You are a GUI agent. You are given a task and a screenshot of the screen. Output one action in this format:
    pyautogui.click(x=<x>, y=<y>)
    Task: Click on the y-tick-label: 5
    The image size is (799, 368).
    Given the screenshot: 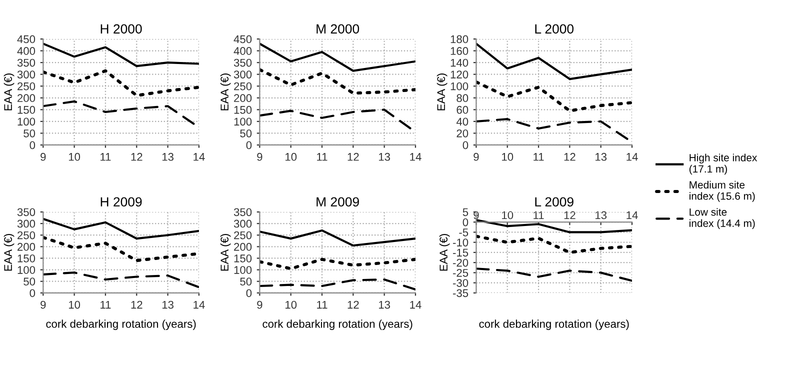 What is the action you would take?
    pyautogui.click(x=465, y=212)
    